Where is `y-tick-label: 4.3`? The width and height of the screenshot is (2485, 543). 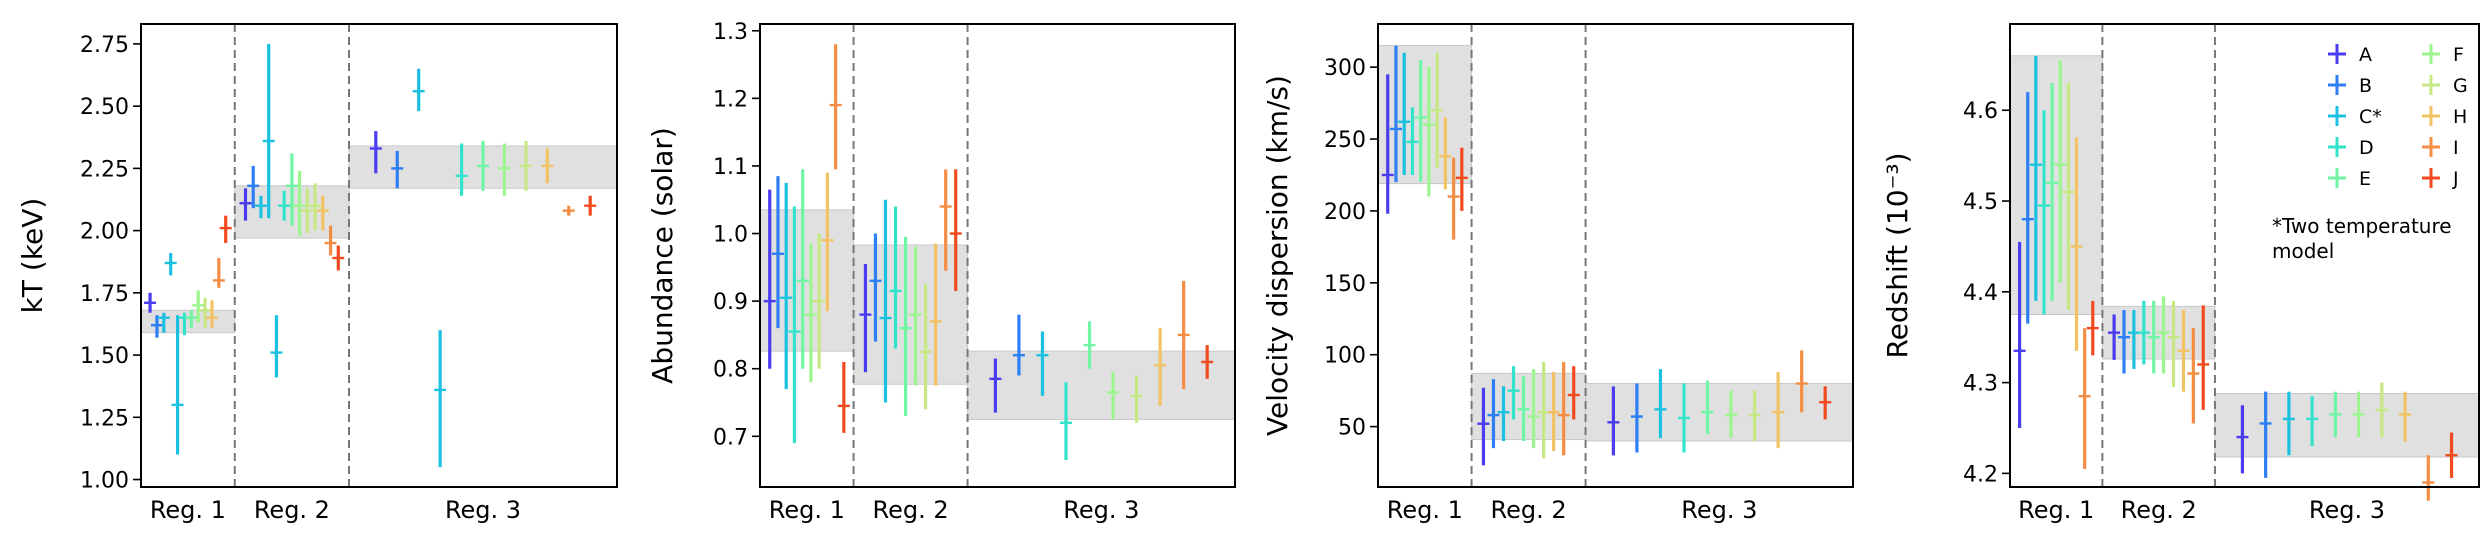 y-tick-label: 4.3 is located at coordinates (1980, 384).